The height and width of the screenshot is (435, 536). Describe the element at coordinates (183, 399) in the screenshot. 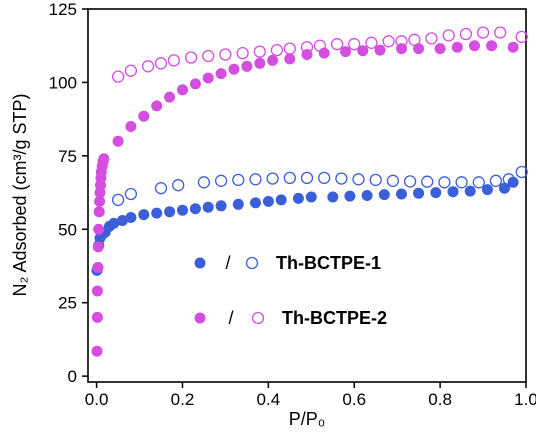

I see `x-tick-label-1: 0.2` at that location.